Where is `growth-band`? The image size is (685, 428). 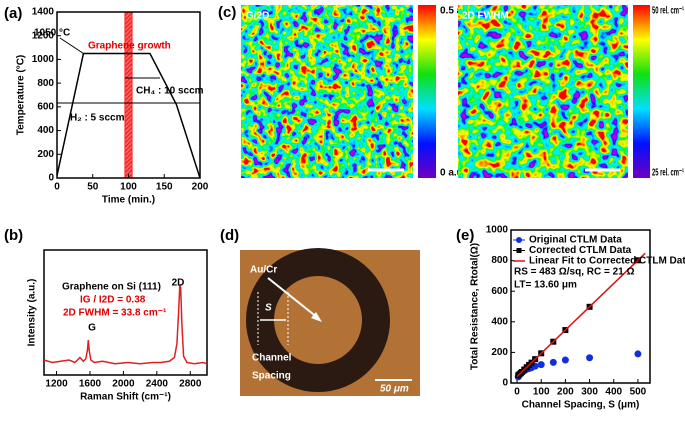 growth-band is located at coordinates (128, 95).